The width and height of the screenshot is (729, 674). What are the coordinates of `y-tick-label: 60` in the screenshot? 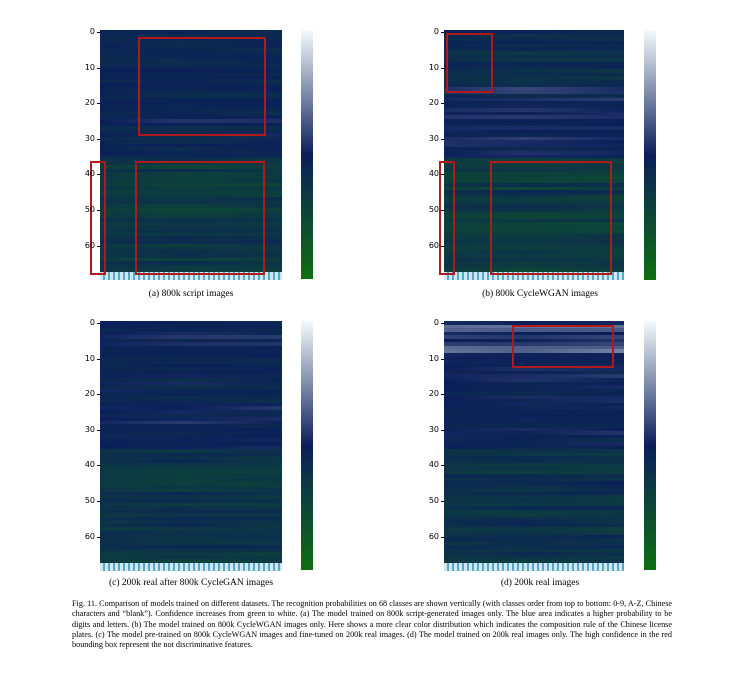 It's located at (433, 536).